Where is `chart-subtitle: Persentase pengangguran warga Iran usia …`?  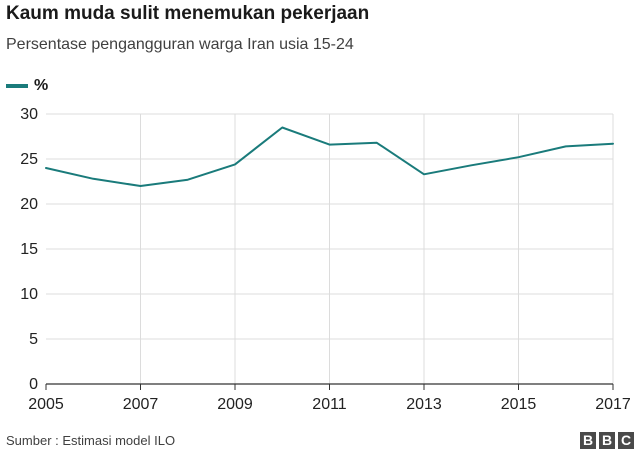 chart-subtitle: Persentase pengangguran warga Iran usia … is located at coordinates (180, 44).